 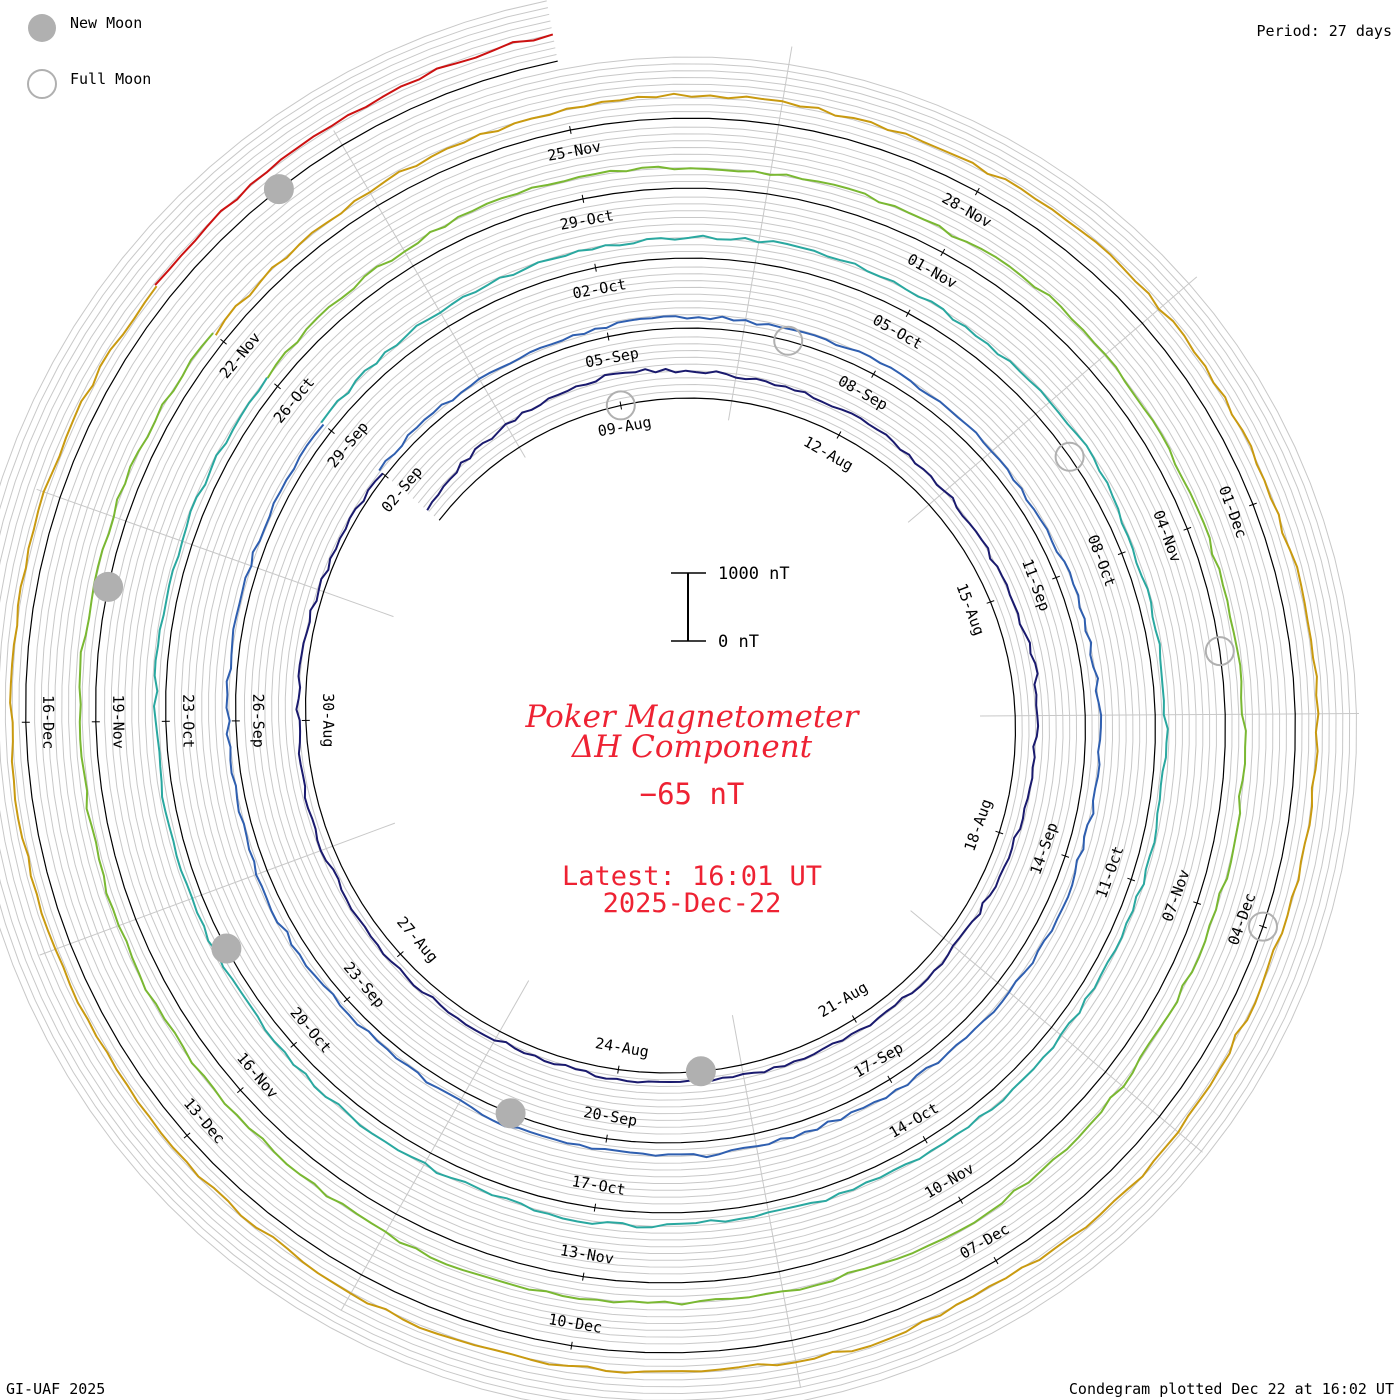 I want to click on date-label: 14-Oct, so click(x=914, y=1120).